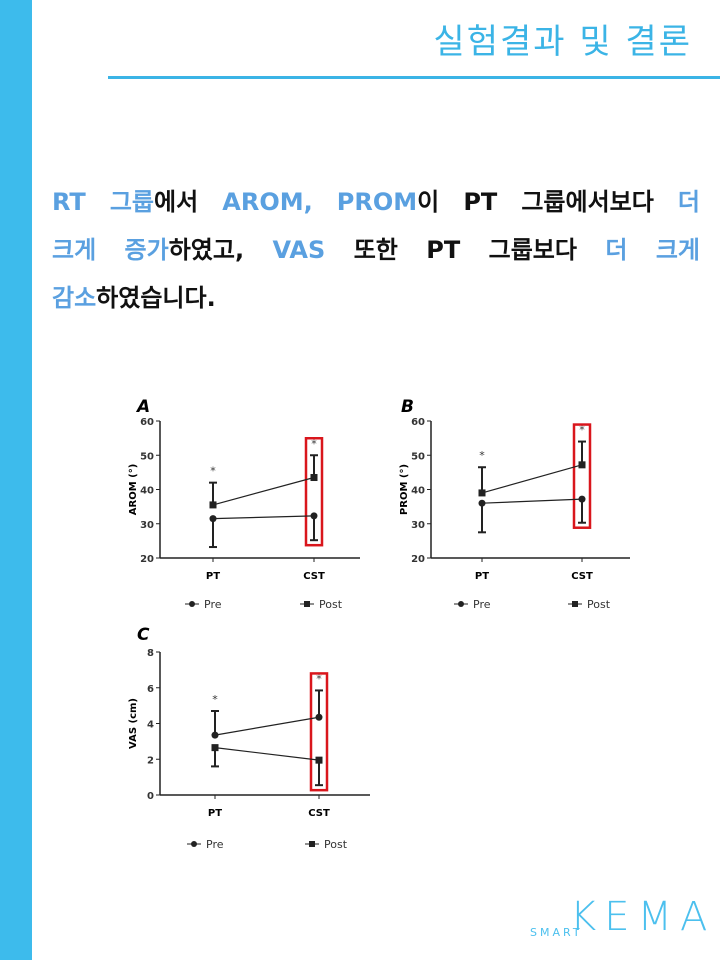 Image resolution: width=720 pixels, height=960 pixels. What do you see at coordinates (407, 407) in the screenshot?
I see `panel-label: B` at bounding box center [407, 407].